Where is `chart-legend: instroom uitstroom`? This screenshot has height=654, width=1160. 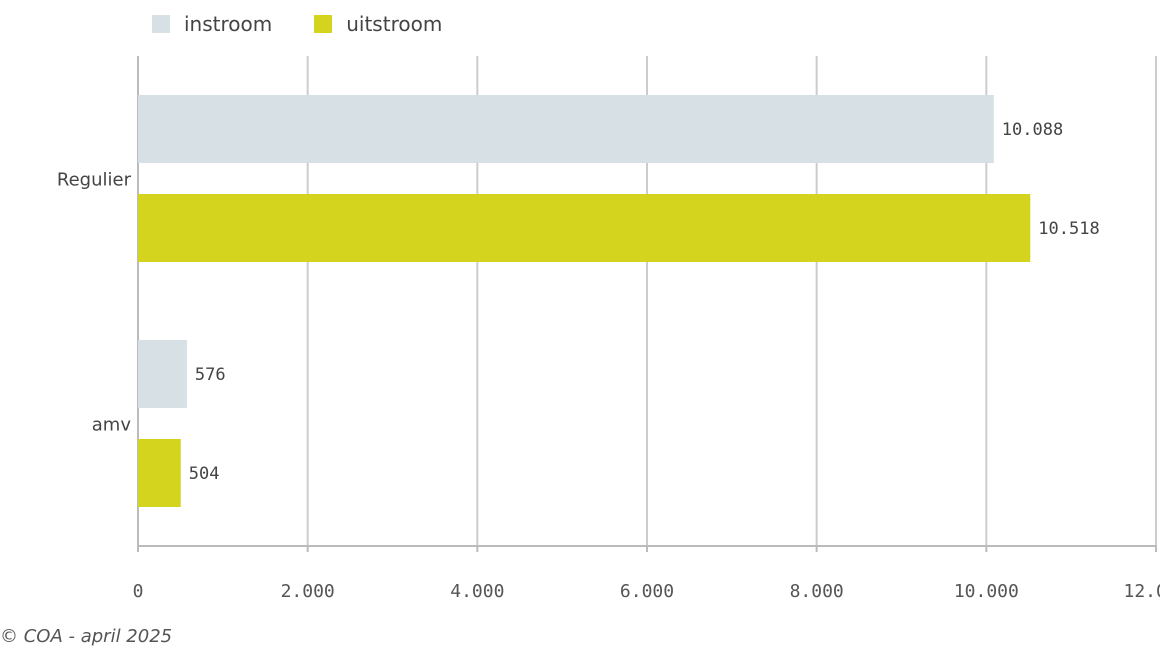
chart-legend: instroom uitstroom is located at coordinates (318, 24).